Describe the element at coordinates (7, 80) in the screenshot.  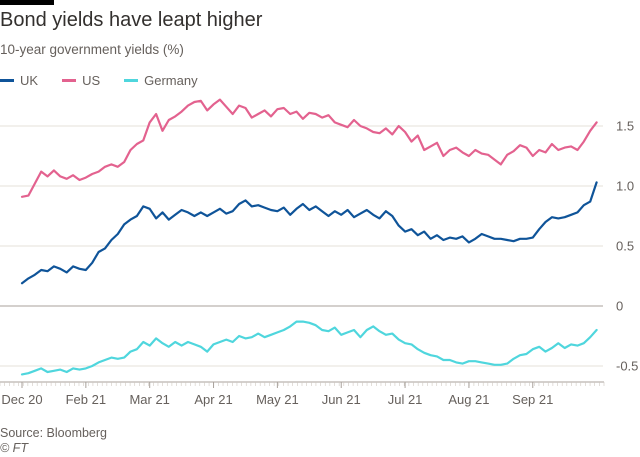
I see `legend-swatch-uk` at that location.